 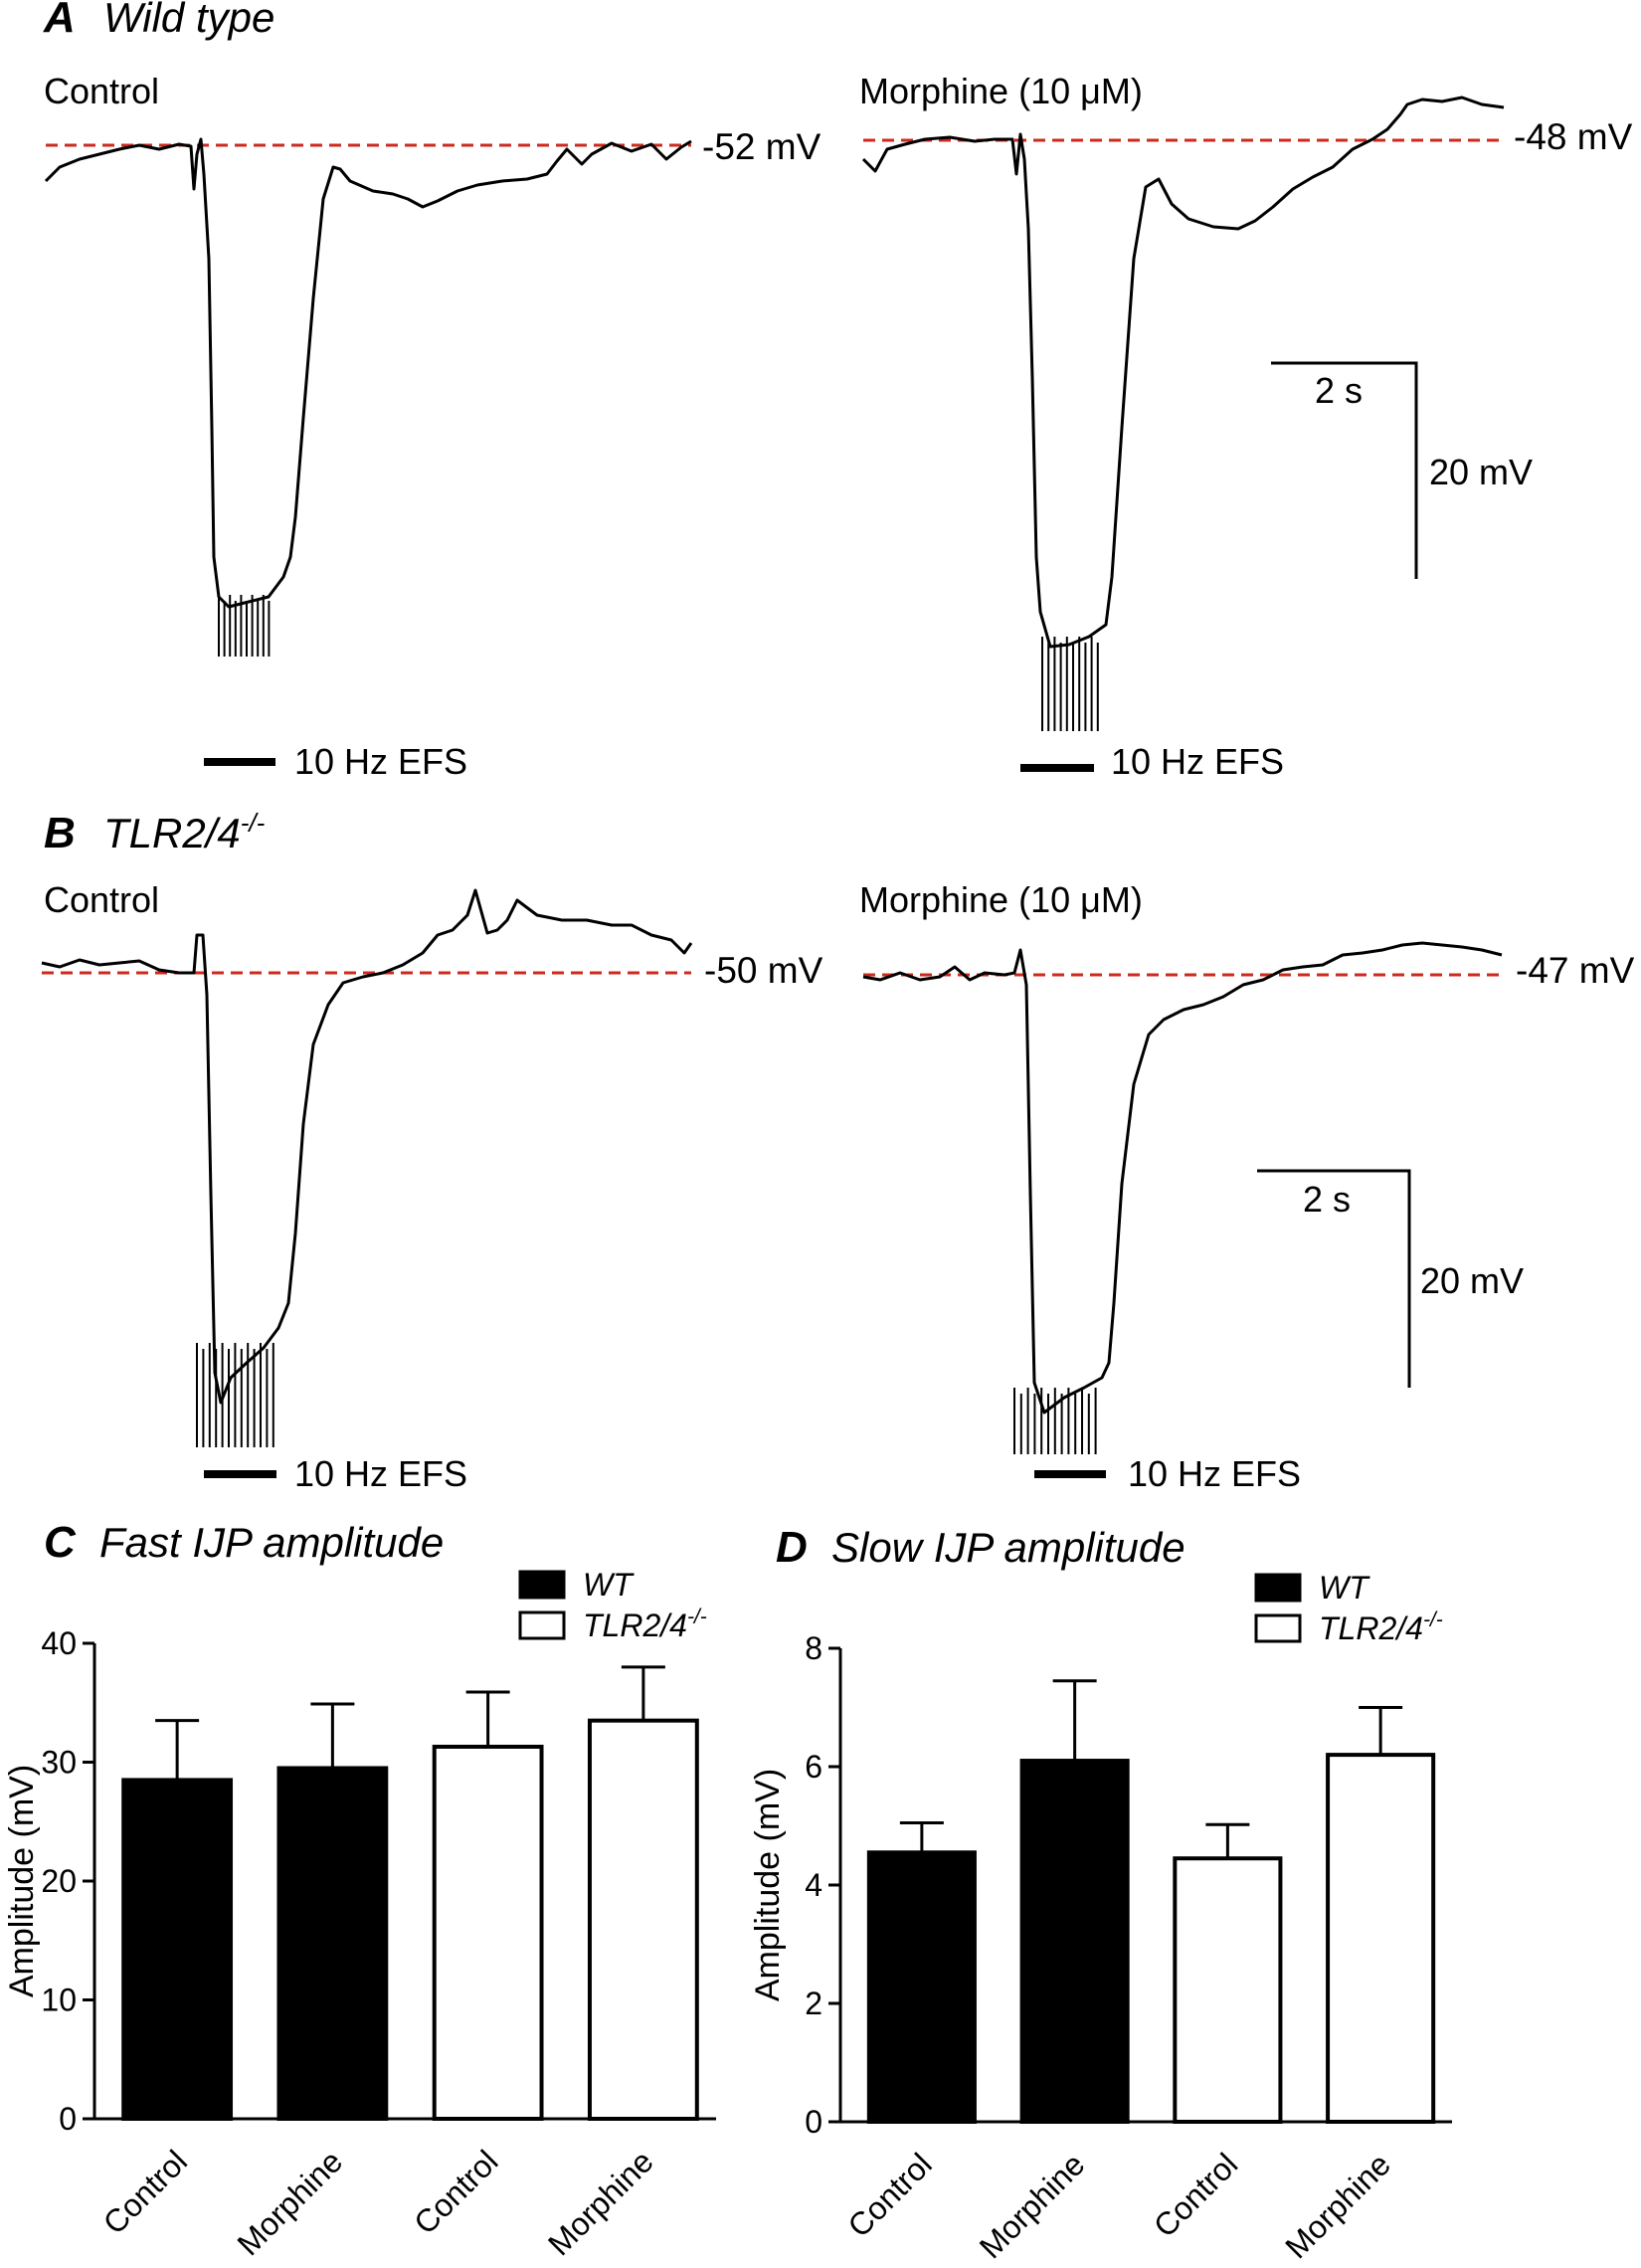 I want to click on scale-bar-a-voltage-label: 20 mV, so click(x=1481, y=472).